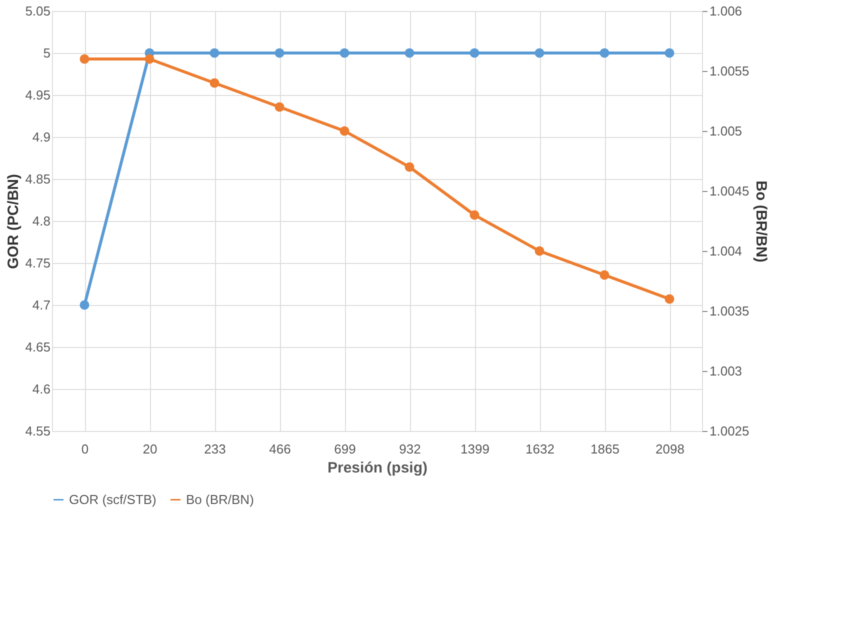 Image resolution: width=860 pixels, height=637 pixels. Describe the element at coordinates (41, 305) in the screenshot. I see `y-tick-label: 4.7` at that location.